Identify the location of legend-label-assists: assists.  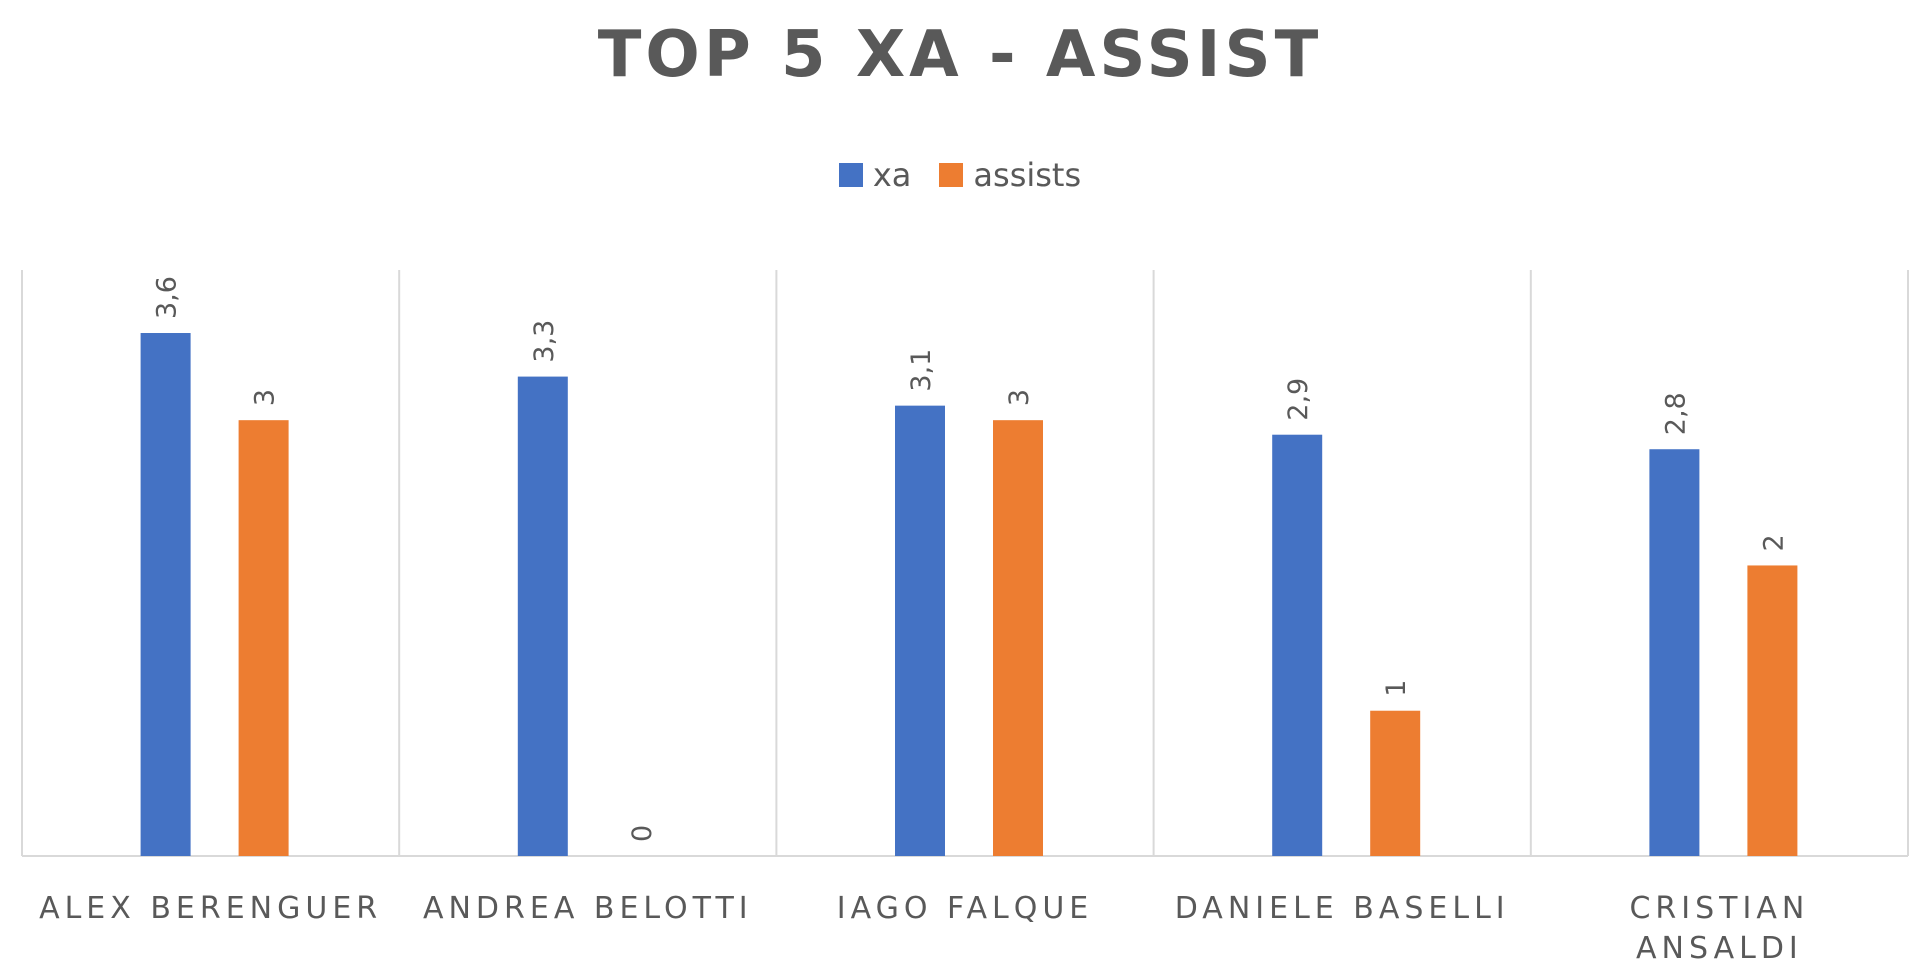
(1027, 175).